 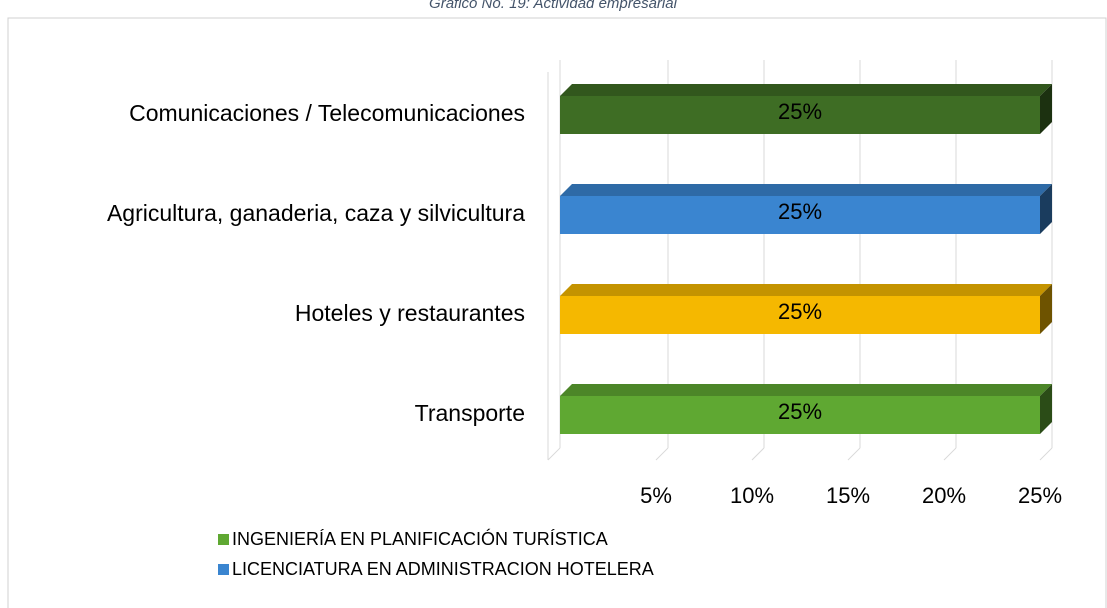 I want to click on chart-title: Gráfico No. 19: Actividad empresarial, so click(x=553, y=6).